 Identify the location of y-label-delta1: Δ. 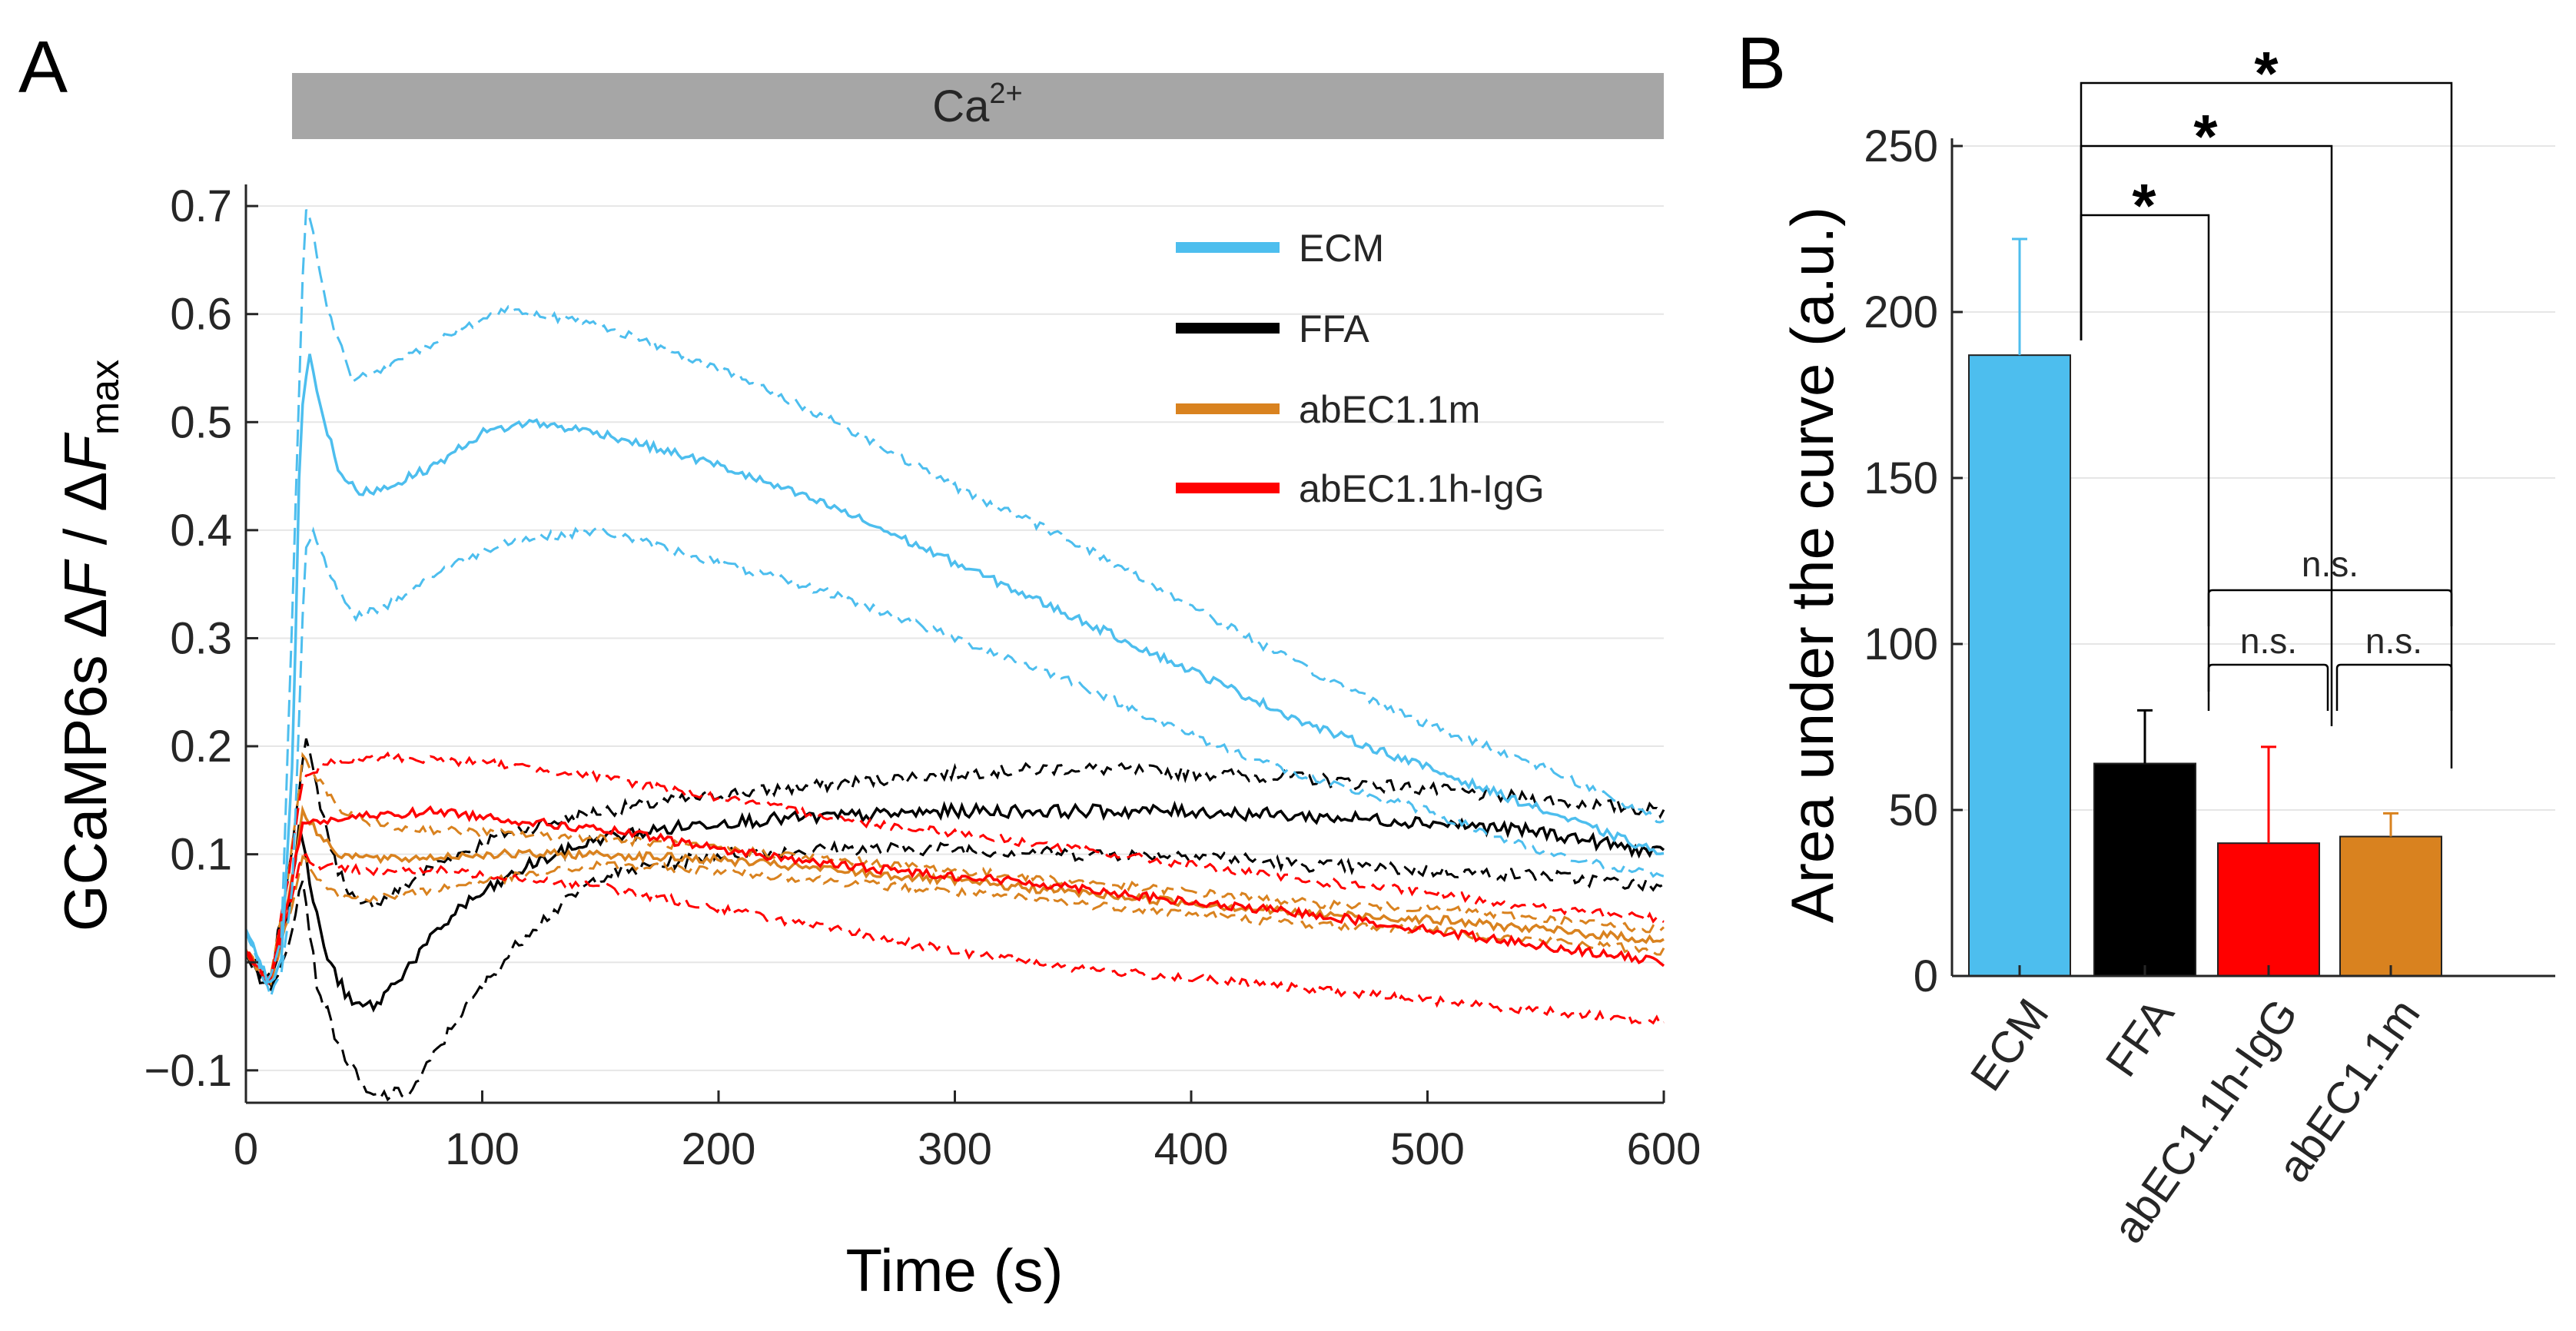
(85, 619).